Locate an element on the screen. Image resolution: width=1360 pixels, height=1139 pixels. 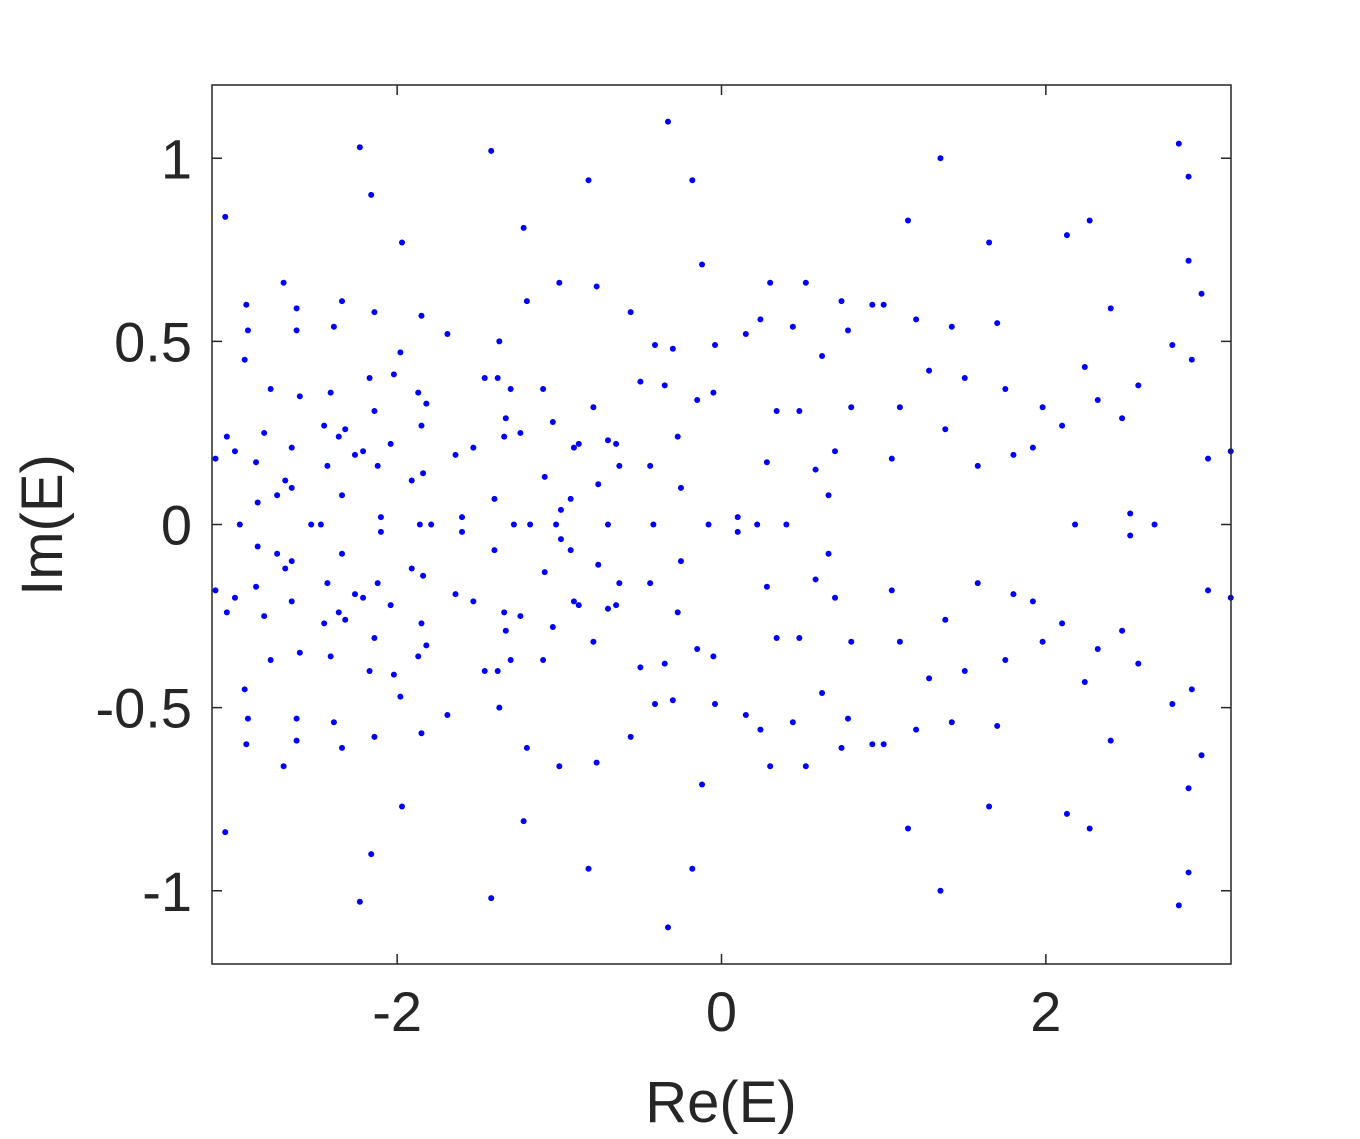
y-tick-label: -1 is located at coordinates (167, 891).